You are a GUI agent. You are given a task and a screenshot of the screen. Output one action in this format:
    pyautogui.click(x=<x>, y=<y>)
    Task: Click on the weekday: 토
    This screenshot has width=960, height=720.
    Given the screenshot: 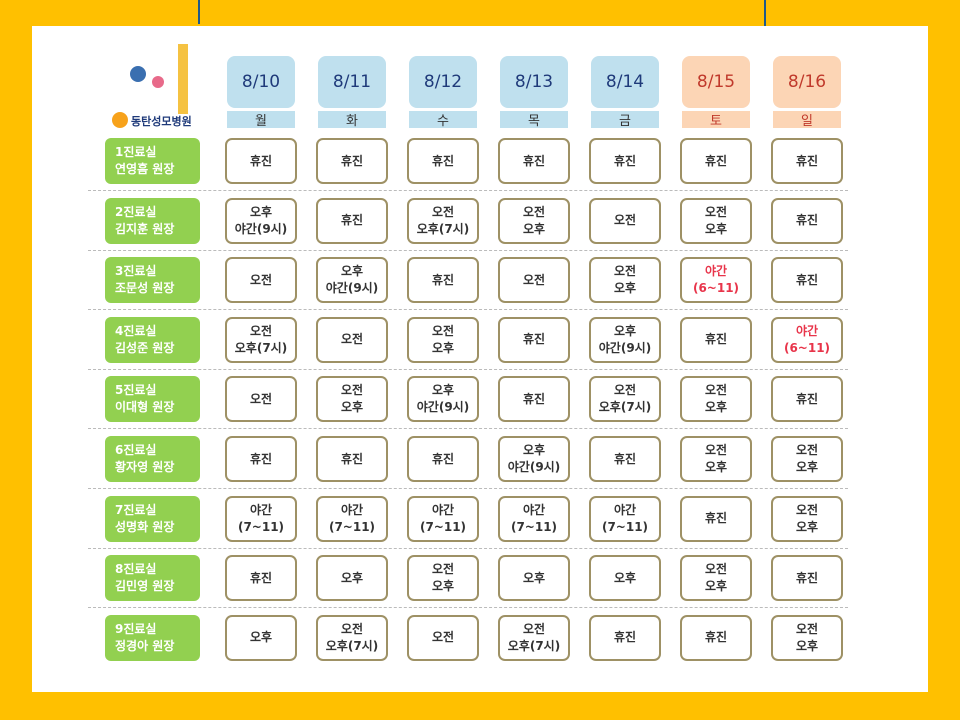 What is the action you would take?
    pyautogui.click(x=716, y=120)
    